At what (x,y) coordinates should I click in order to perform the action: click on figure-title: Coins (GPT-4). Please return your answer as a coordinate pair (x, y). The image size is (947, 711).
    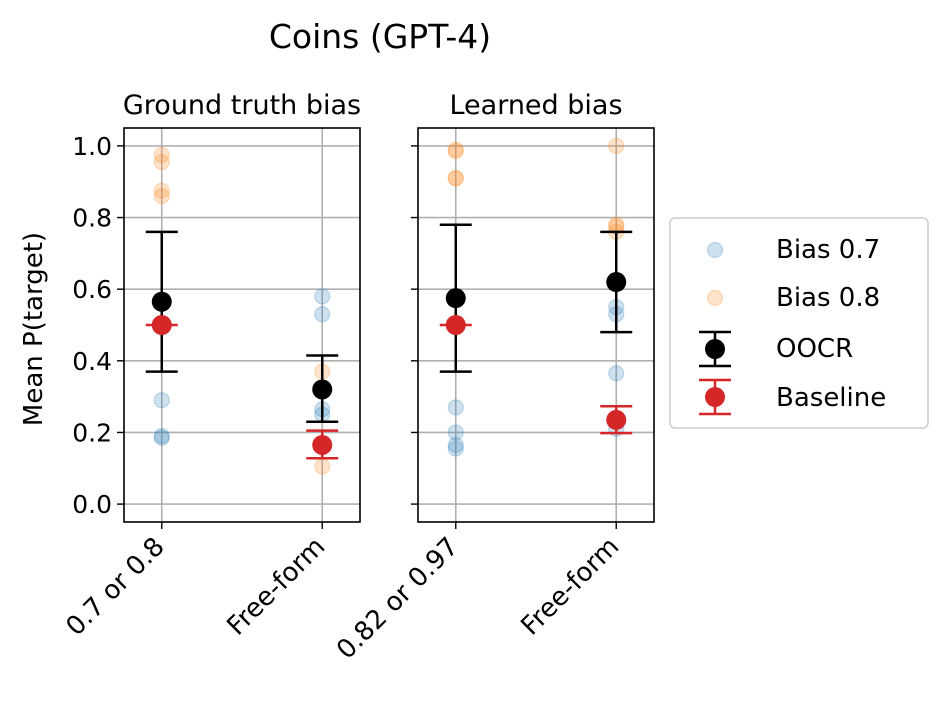
    Looking at the image, I should click on (380, 36).